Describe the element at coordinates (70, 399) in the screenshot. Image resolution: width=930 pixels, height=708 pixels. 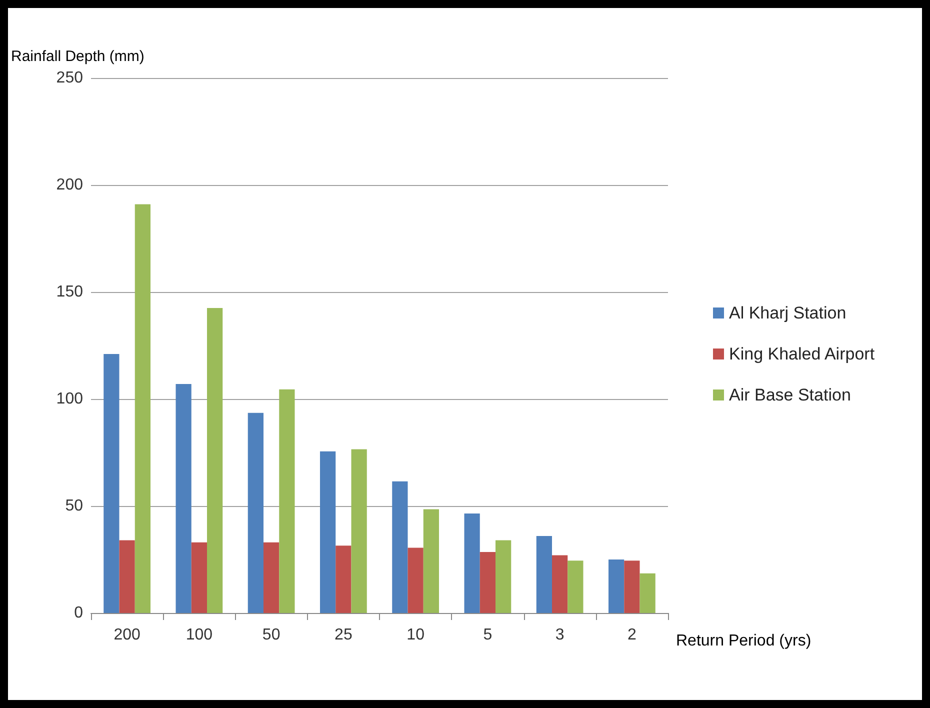
I see `y-tick-label: 100` at that location.